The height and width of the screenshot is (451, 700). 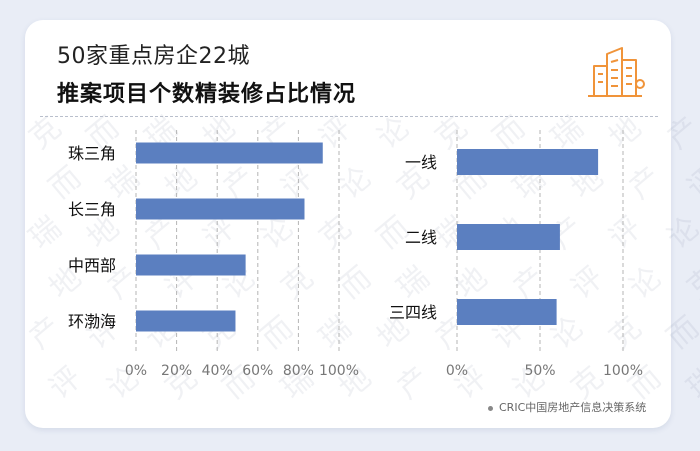 What do you see at coordinates (45, 233) in the screenshot?
I see `watermark-char-24: 瑞` at bounding box center [45, 233].